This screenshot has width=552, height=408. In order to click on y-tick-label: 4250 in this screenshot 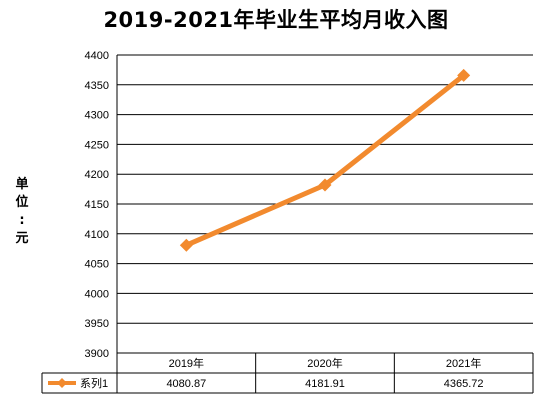, I will do `click(97, 145)`.